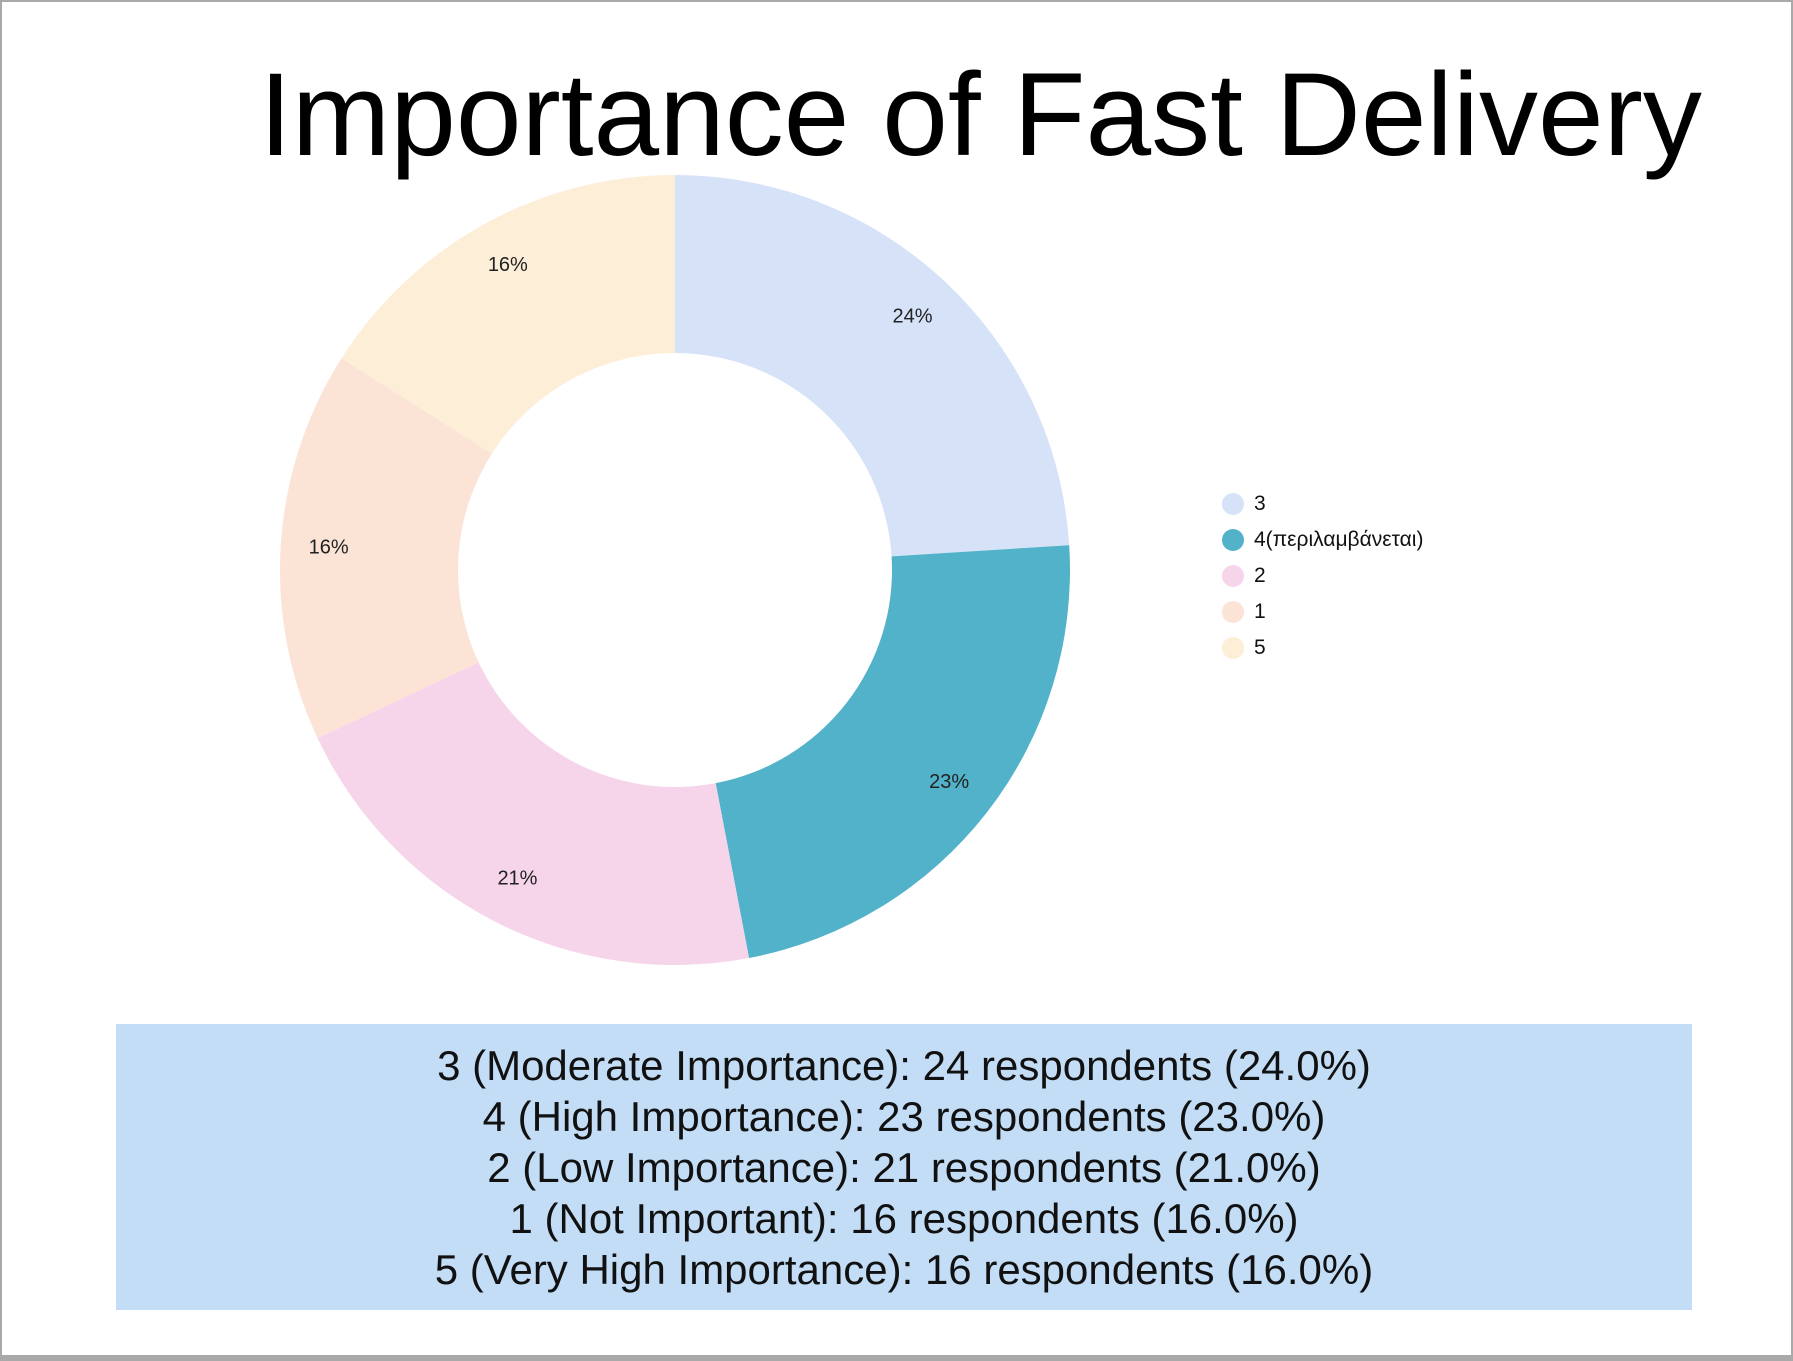 This screenshot has width=1793, height=1361. I want to click on slice-data-label: 23%, so click(949, 782).